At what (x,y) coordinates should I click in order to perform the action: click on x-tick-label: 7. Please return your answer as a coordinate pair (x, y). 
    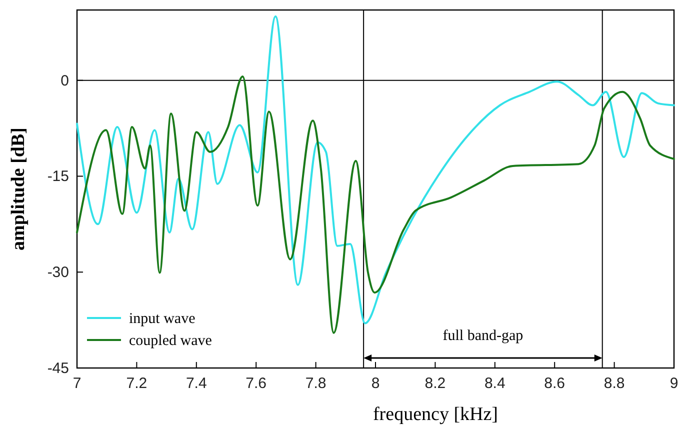
    Looking at the image, I should click on (77, 383).